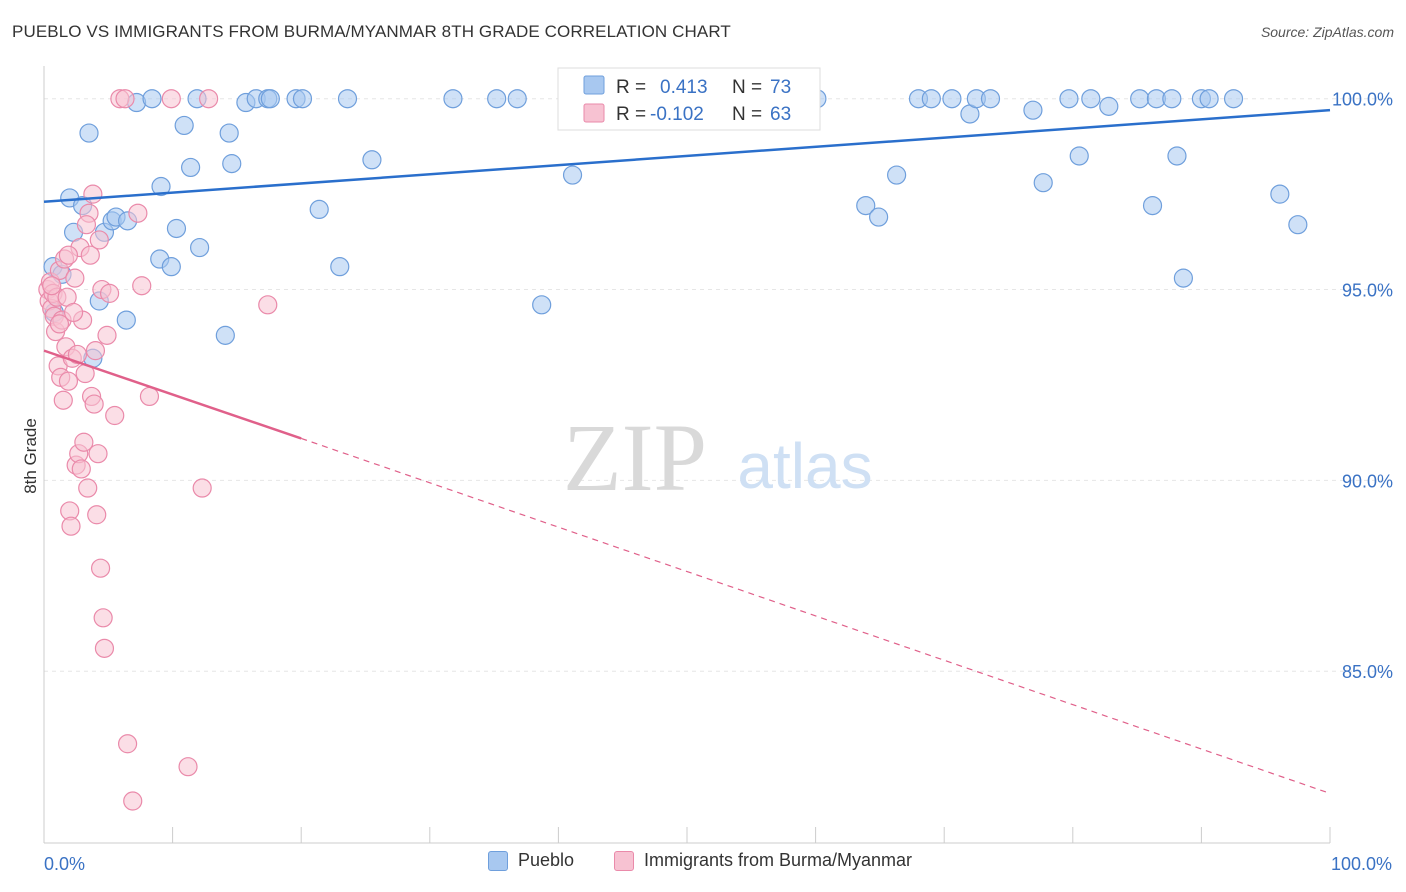 This screenshot has height=892, width=1406. I want to click on x-tick-label: 100.0%, so click(1361, 864).